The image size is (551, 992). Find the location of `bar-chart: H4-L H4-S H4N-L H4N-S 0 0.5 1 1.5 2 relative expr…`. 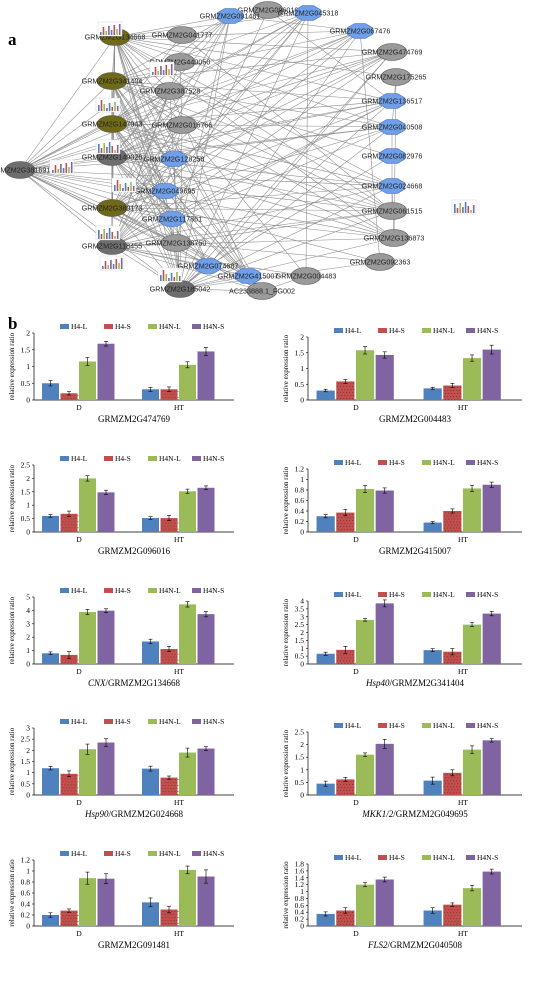

bar-chart: H4-L H4-S H4N-L H4N-S 0 0.5 1 1.5 2 relative expr… is located at coordinates (121, 373).